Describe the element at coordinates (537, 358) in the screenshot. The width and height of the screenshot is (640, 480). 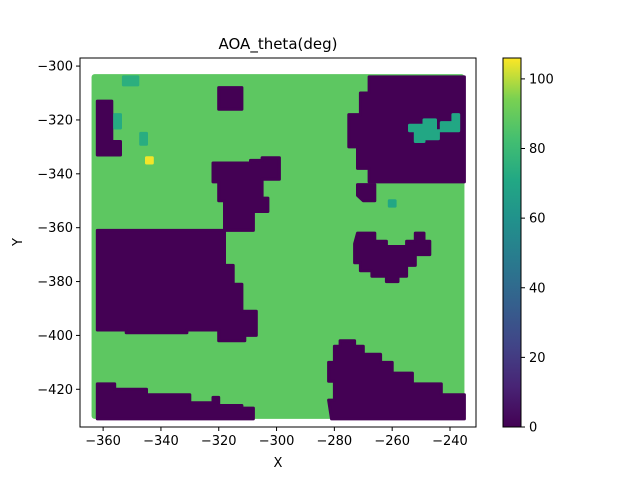
I see `colorbar-tick-label: 20` at that location.